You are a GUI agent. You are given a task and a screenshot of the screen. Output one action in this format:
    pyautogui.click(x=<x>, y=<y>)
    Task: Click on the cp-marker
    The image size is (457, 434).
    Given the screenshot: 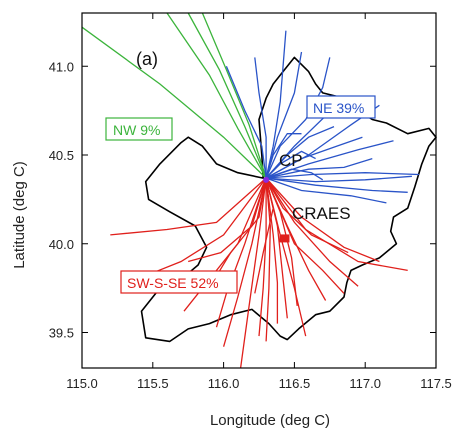 What is the action you would take?
    pyautogui.click(x=266, y=179)
    